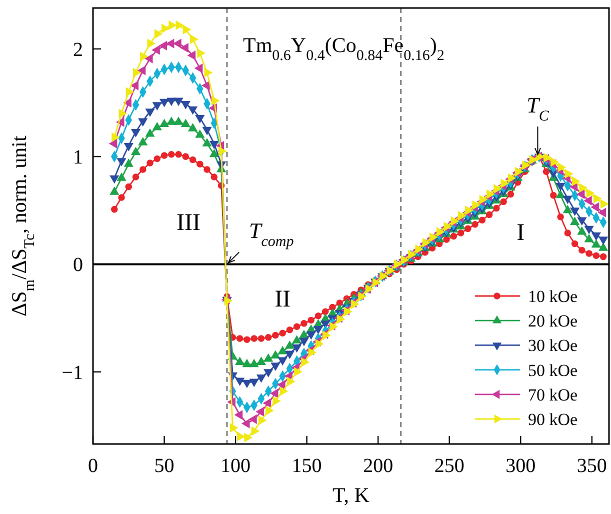  Describe the element at coordinates (553, 321) in the screenshot. I see `legend-label: 20 kOe` at that location.